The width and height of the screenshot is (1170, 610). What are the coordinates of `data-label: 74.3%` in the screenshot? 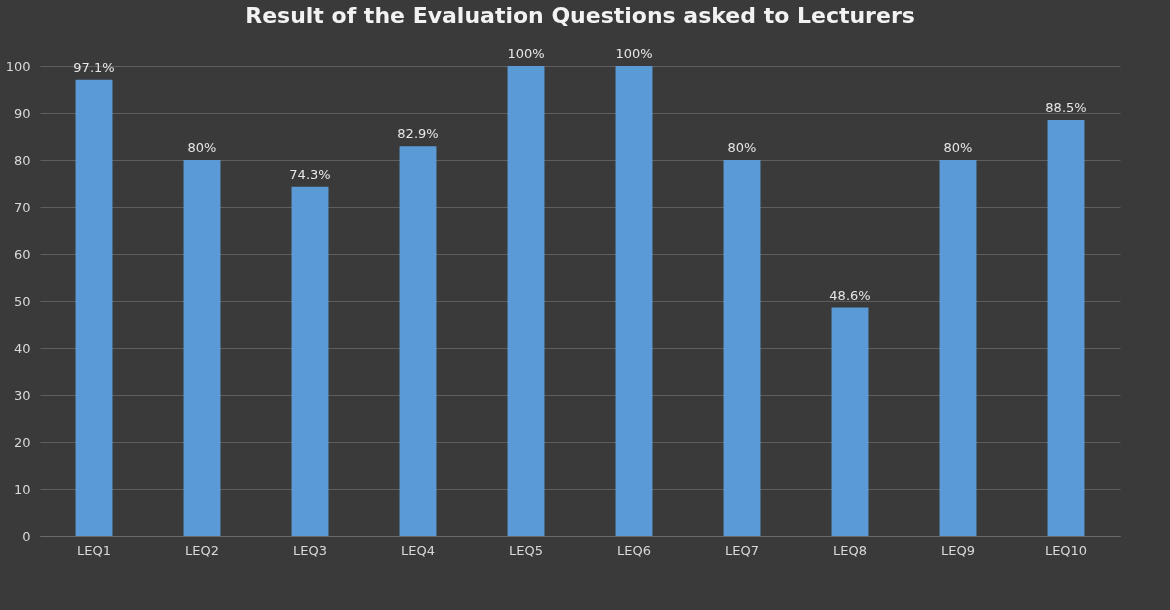 It's located at (310, 174).